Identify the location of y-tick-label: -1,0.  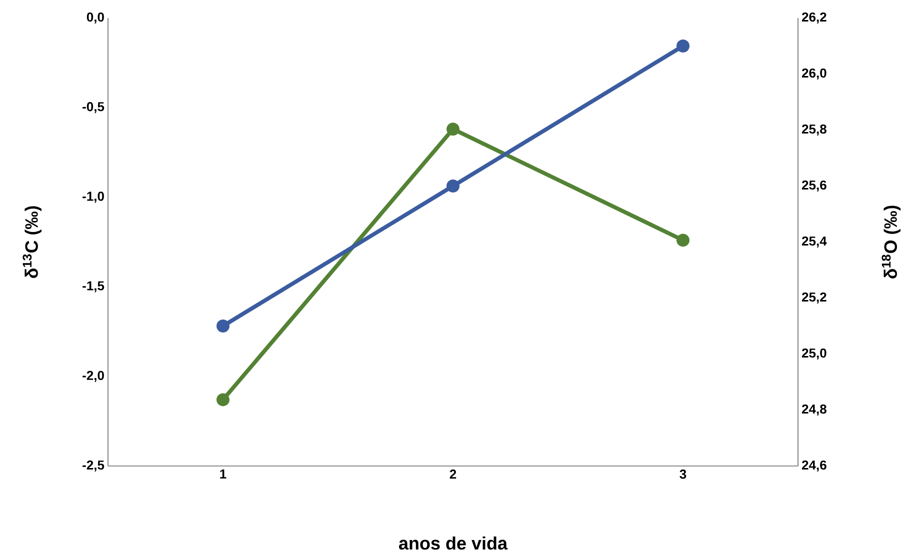
(93, 197).